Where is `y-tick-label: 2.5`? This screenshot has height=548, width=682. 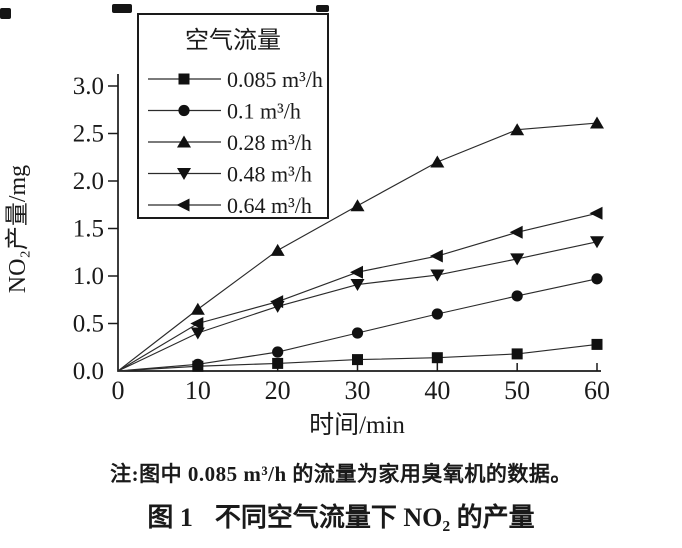 y-tick-label: 2.5 is located at coordinates (88, 134).